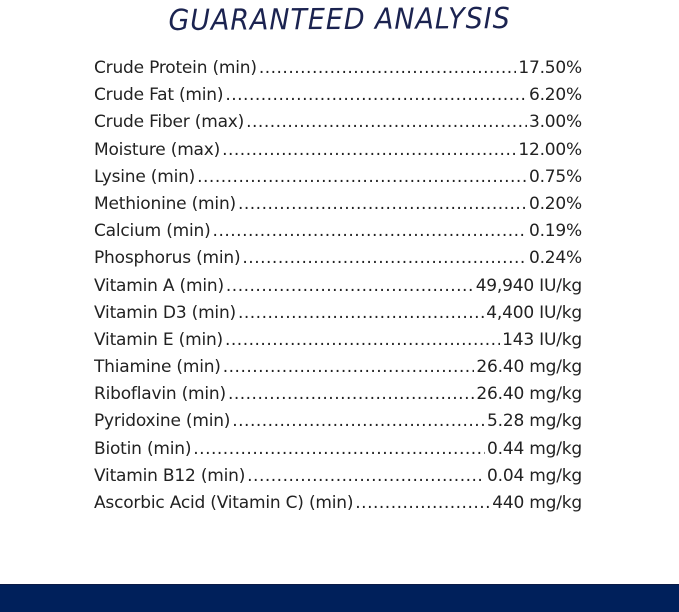 This screenshot has height=612, width=679. What do you see at coordinates (550, 68) in the screenshot?
I see `nutrient-value: 17.50%` at bounding box center [550, 68].